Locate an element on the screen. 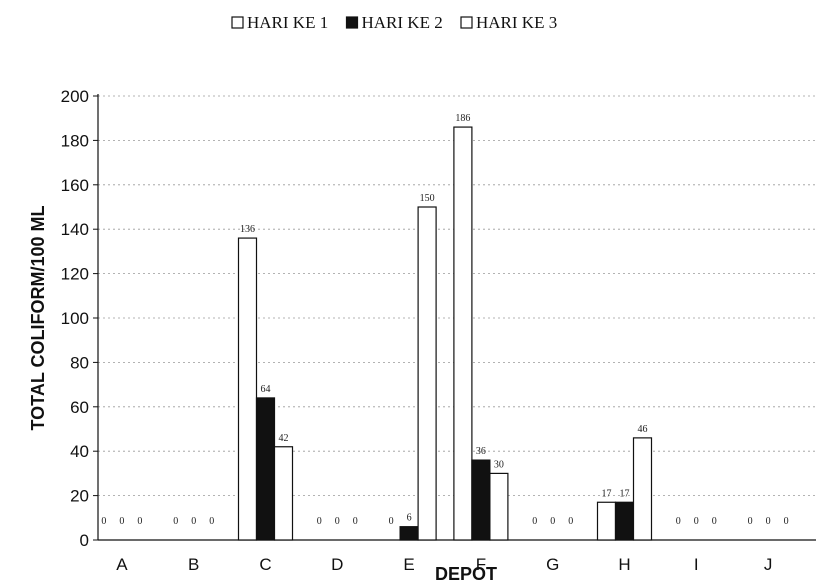 The image size is (824, 582). x-tick-label: H is located at coordinates (624, 564).